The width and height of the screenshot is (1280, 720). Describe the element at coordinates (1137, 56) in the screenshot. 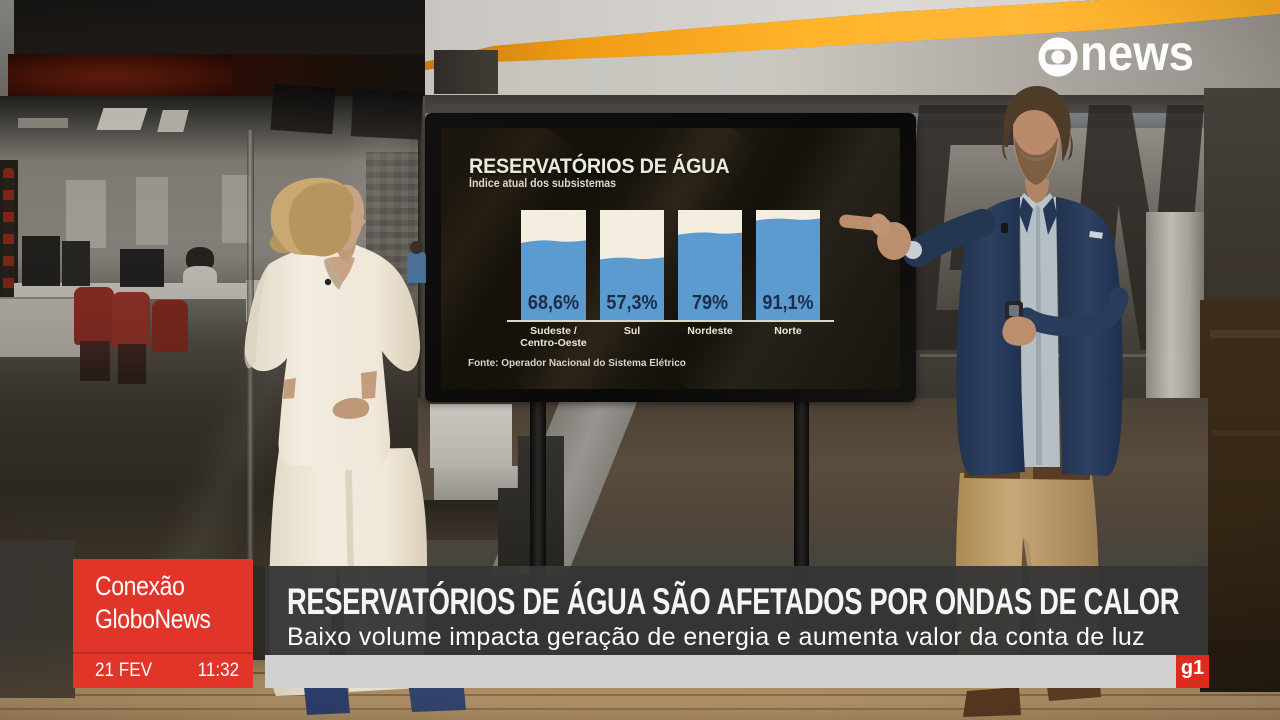

I see `svg-text: news` at that location.